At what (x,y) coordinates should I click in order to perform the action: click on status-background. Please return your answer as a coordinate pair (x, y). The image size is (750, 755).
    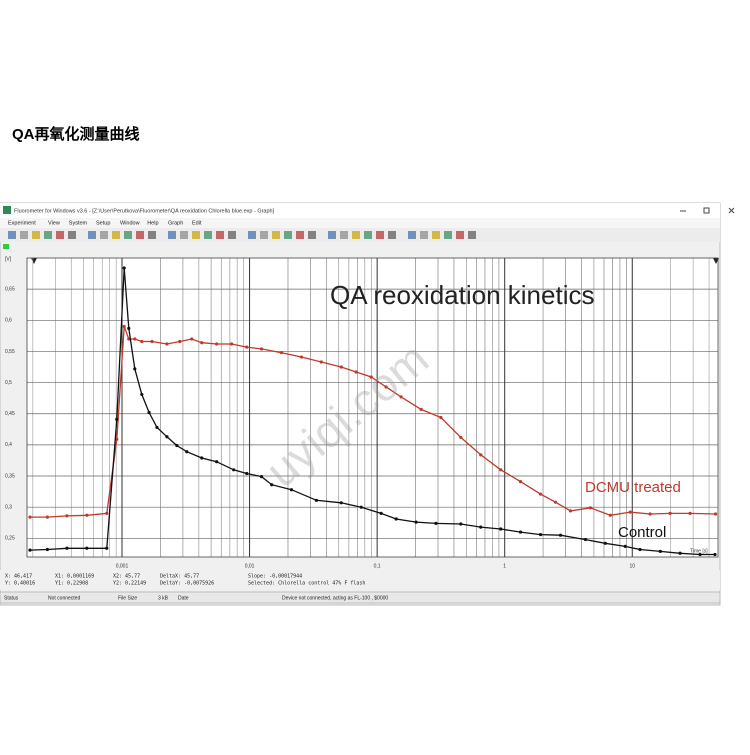
    Looking at the image, I should click on (360, 597).